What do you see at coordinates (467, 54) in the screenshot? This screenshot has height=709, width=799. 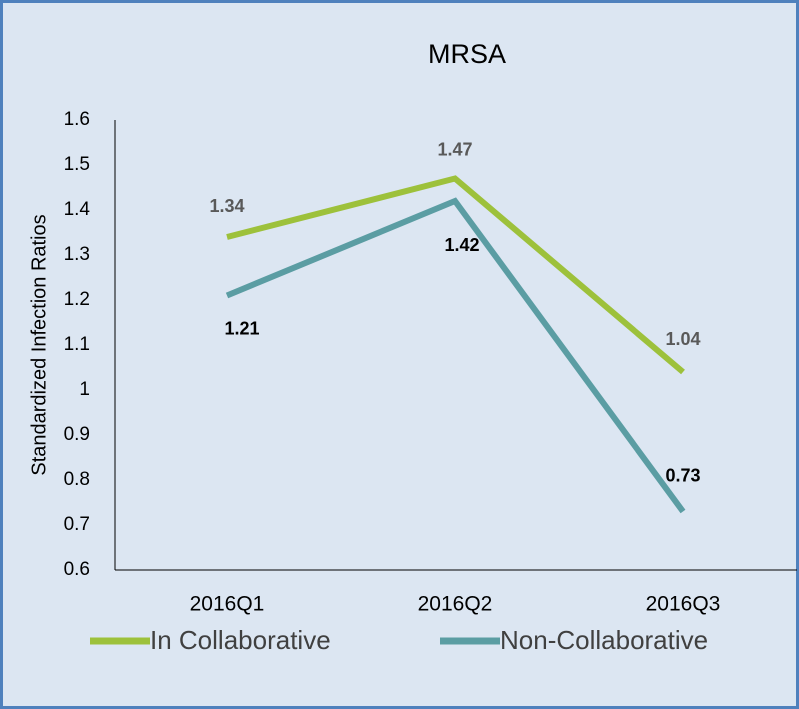 I see `chart-title: MRSA` at bounding box center [467, 54].